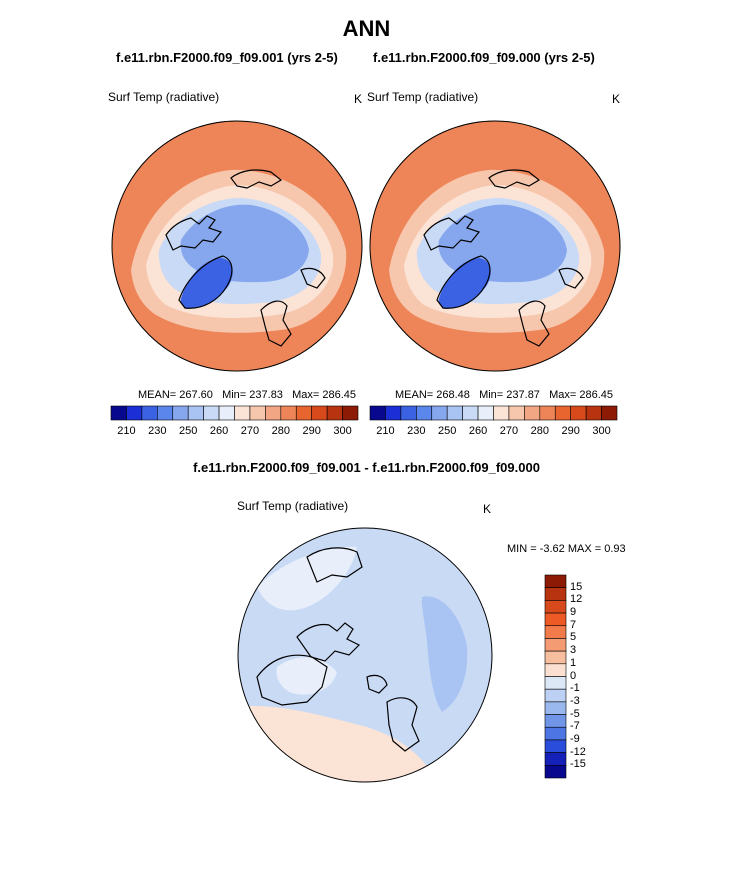 Image resolution: width=733 pixels, height=882 pixels. What do you see at coordinates (495, 246) in the screenshot?
I see `panel-2-polar-map` at bounding box center [495, 246].